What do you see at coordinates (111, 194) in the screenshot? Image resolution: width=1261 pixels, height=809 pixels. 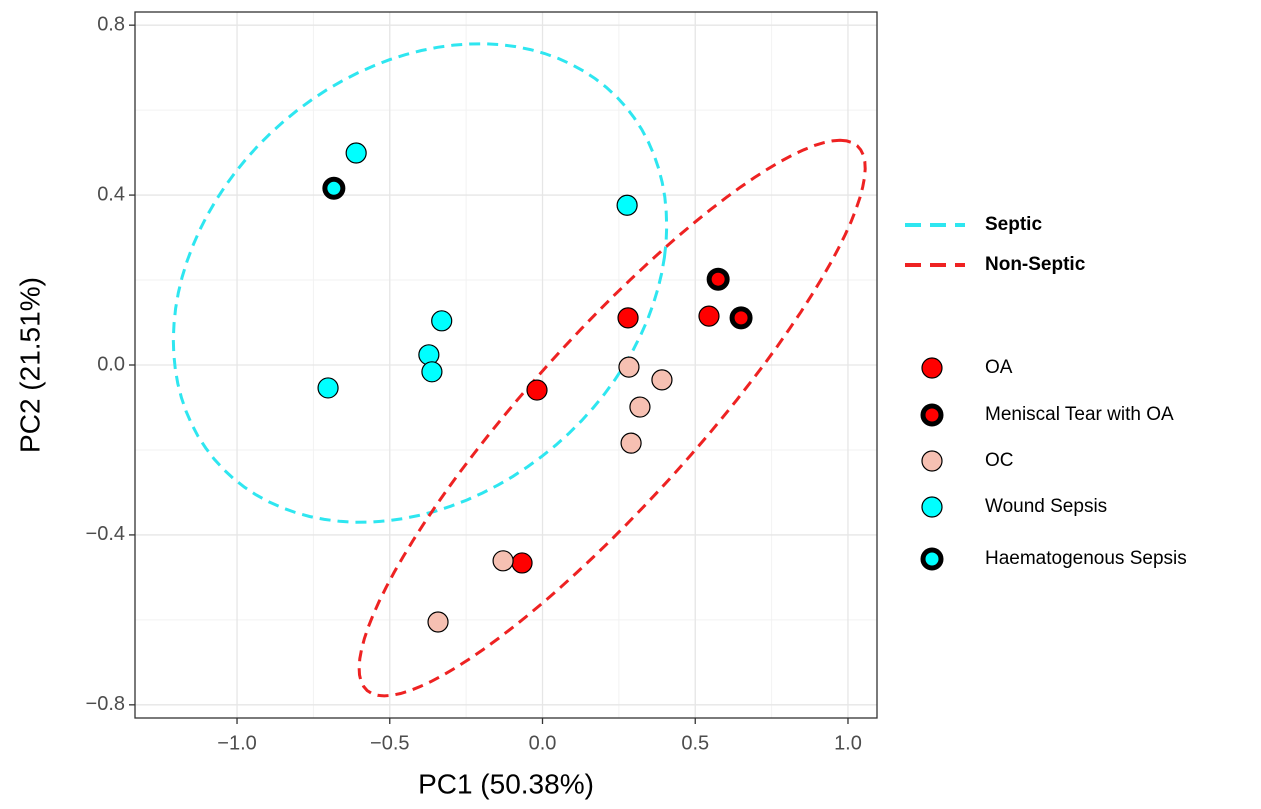 I see `y-tick-label: 0.4` at bounding box center [111, 194].